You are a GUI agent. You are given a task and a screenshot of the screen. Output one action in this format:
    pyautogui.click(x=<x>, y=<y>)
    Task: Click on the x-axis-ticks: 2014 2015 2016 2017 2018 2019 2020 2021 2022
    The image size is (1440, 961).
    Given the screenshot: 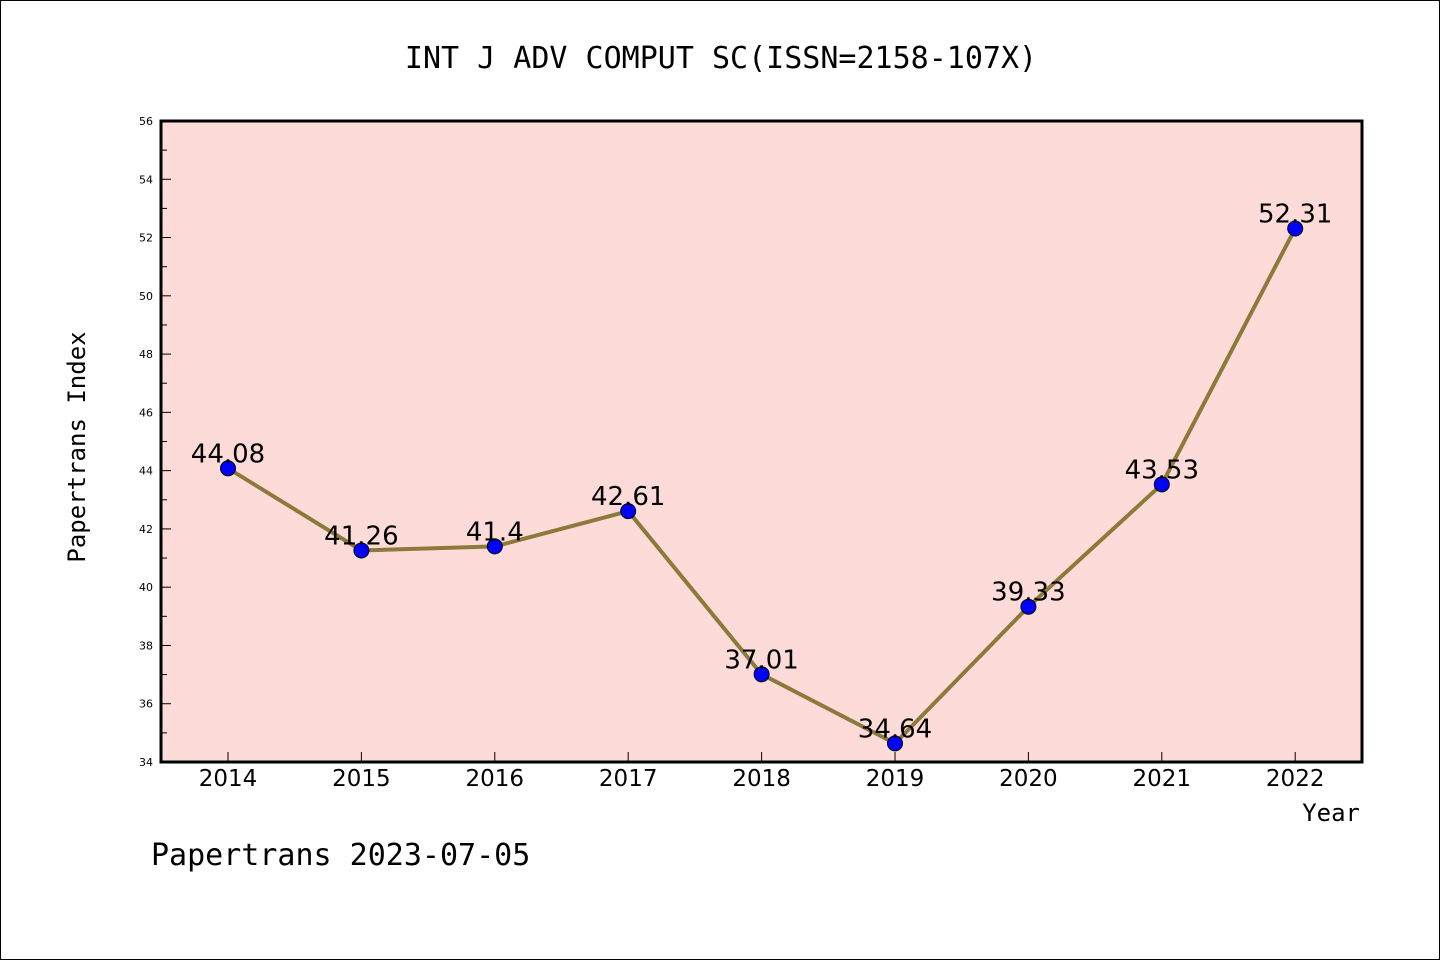 What is the action you would take?
    pyautogui.click(x=762, y=772)
    